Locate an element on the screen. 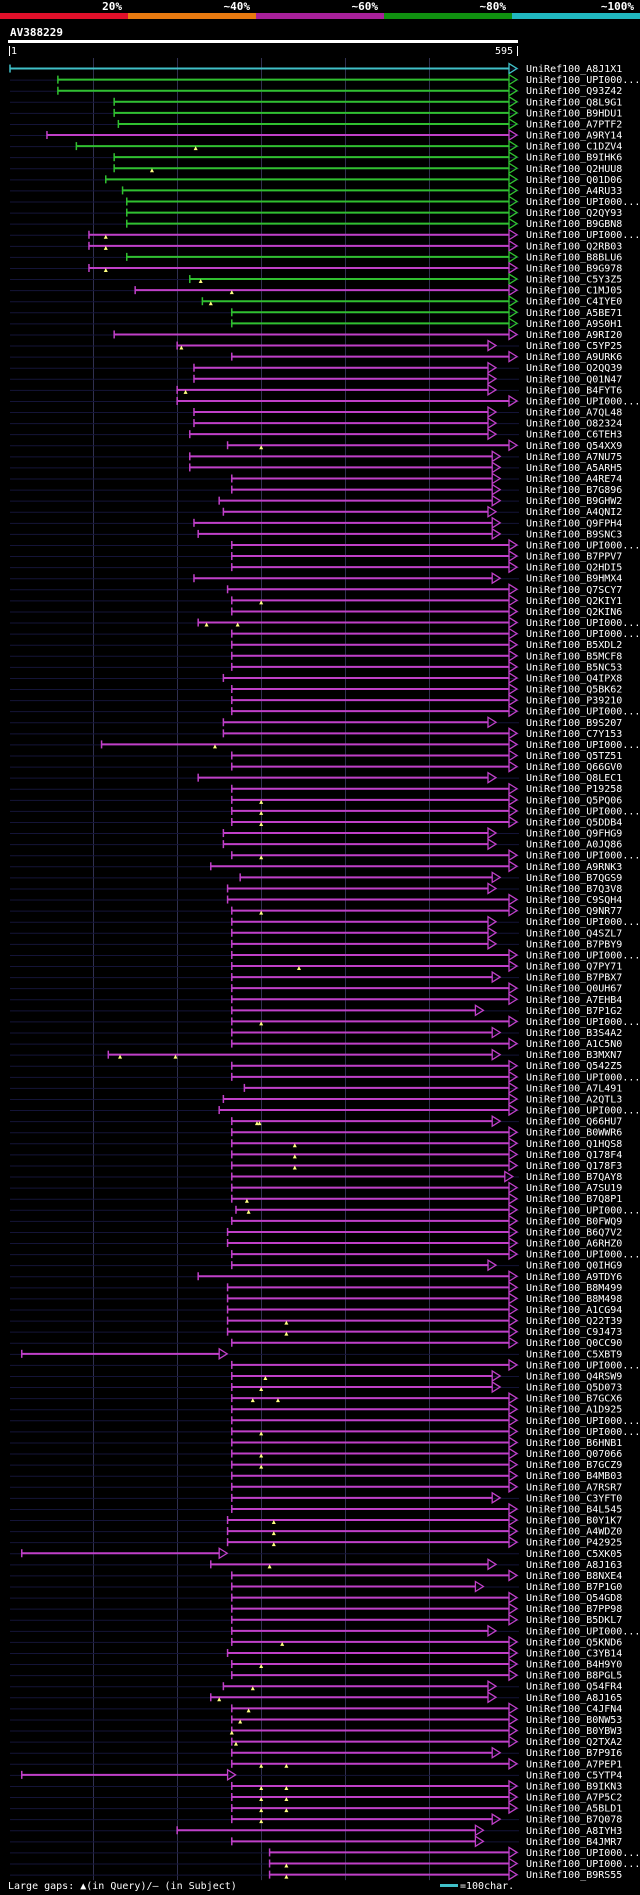 The height and width of the screenshot is (1895, 640). hit-row: UniRef100_B3S4A2 is located at coordinates (316, 1032).